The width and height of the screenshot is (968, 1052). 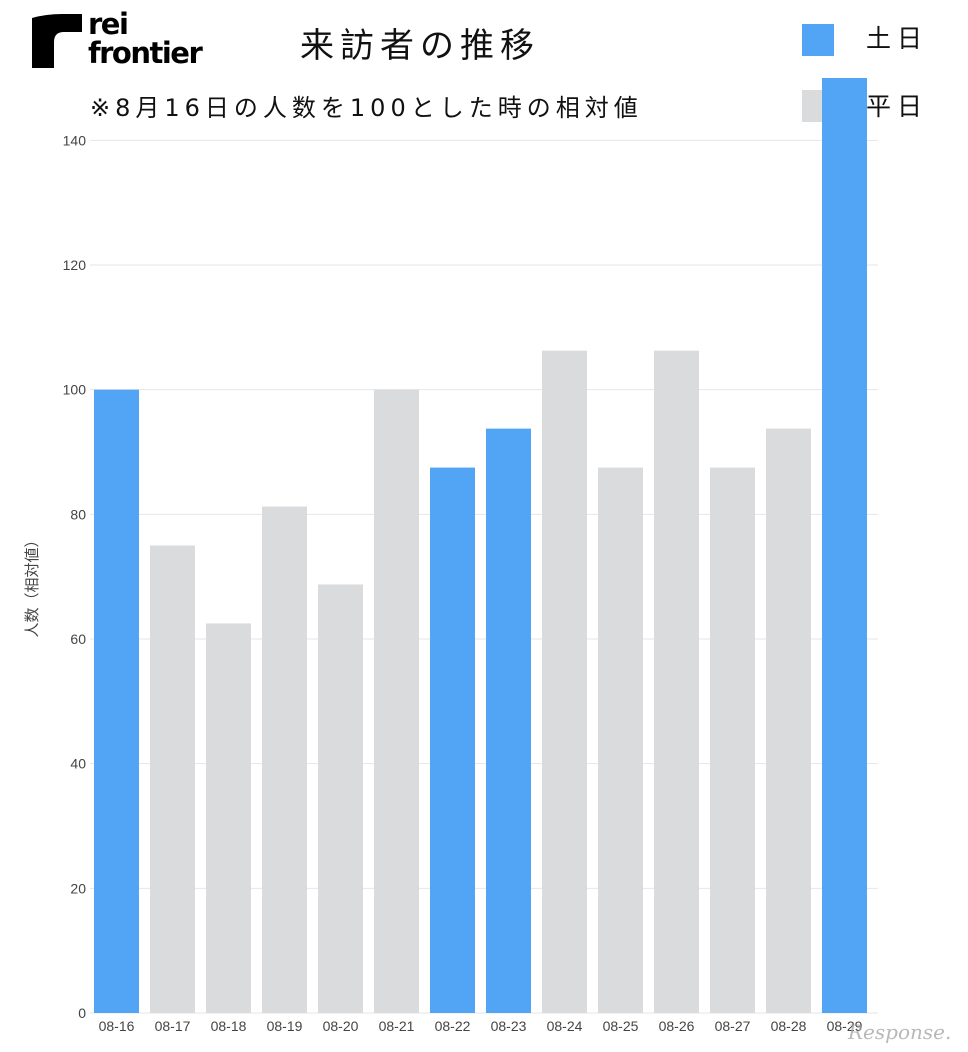 I want to click on y-tick-label: 20, so click(x=78, y=888).